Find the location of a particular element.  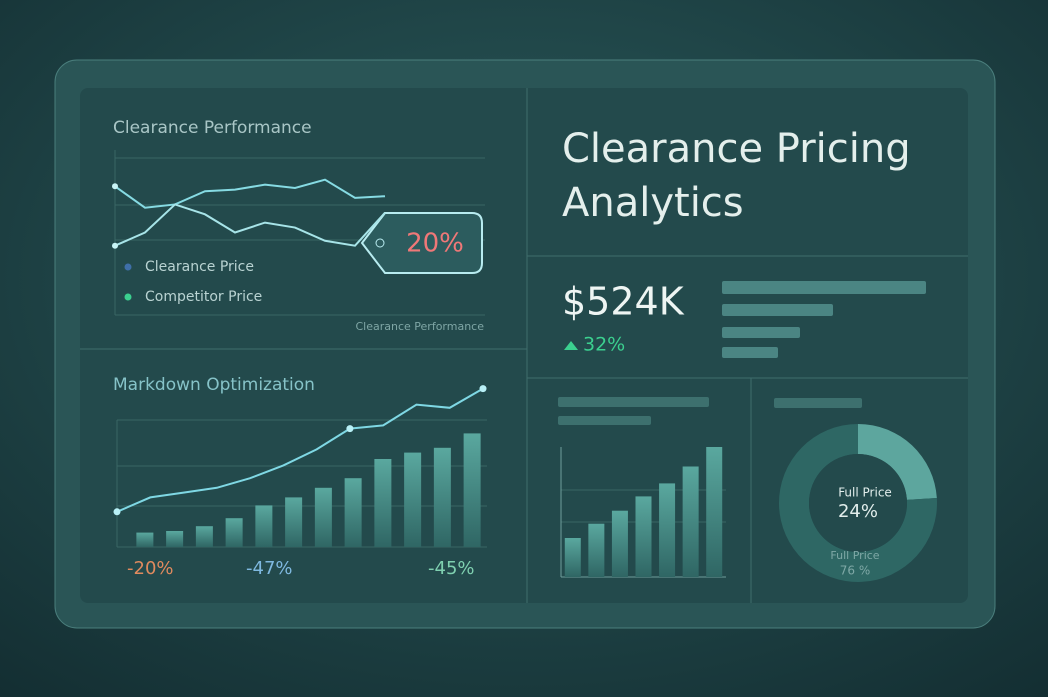

tag-hole is located at coordinates (380, 243).